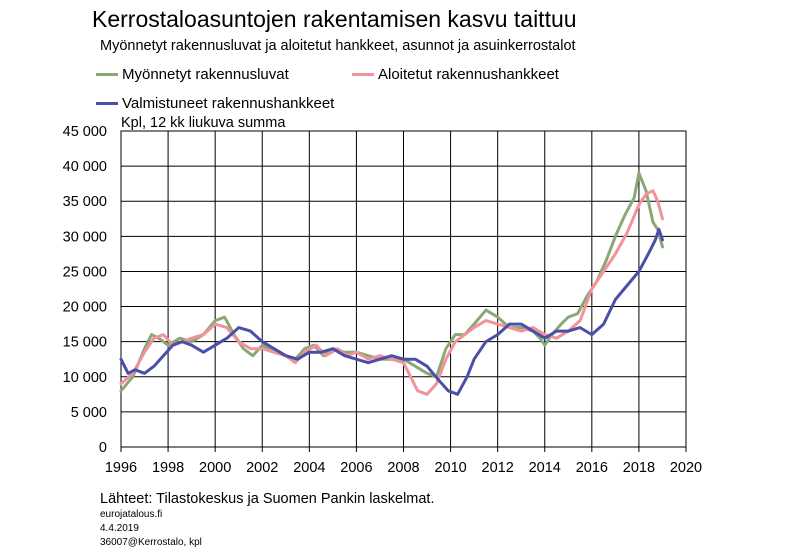  Describe the element at coordinates (85, 308) in the screenshot. I see `y-tick-label: 20 000` at that location.